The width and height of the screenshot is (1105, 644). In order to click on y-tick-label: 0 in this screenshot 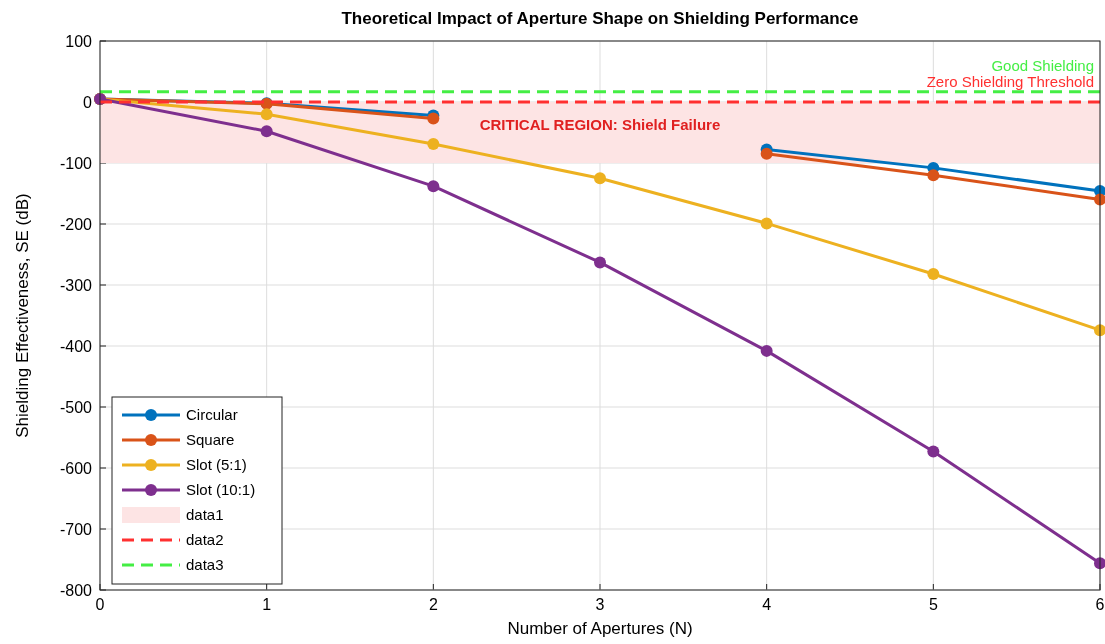, I will do `click(88, 102)`.